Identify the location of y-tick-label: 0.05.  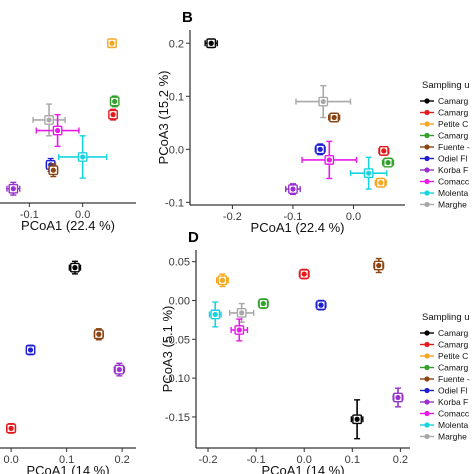
(179, 263).